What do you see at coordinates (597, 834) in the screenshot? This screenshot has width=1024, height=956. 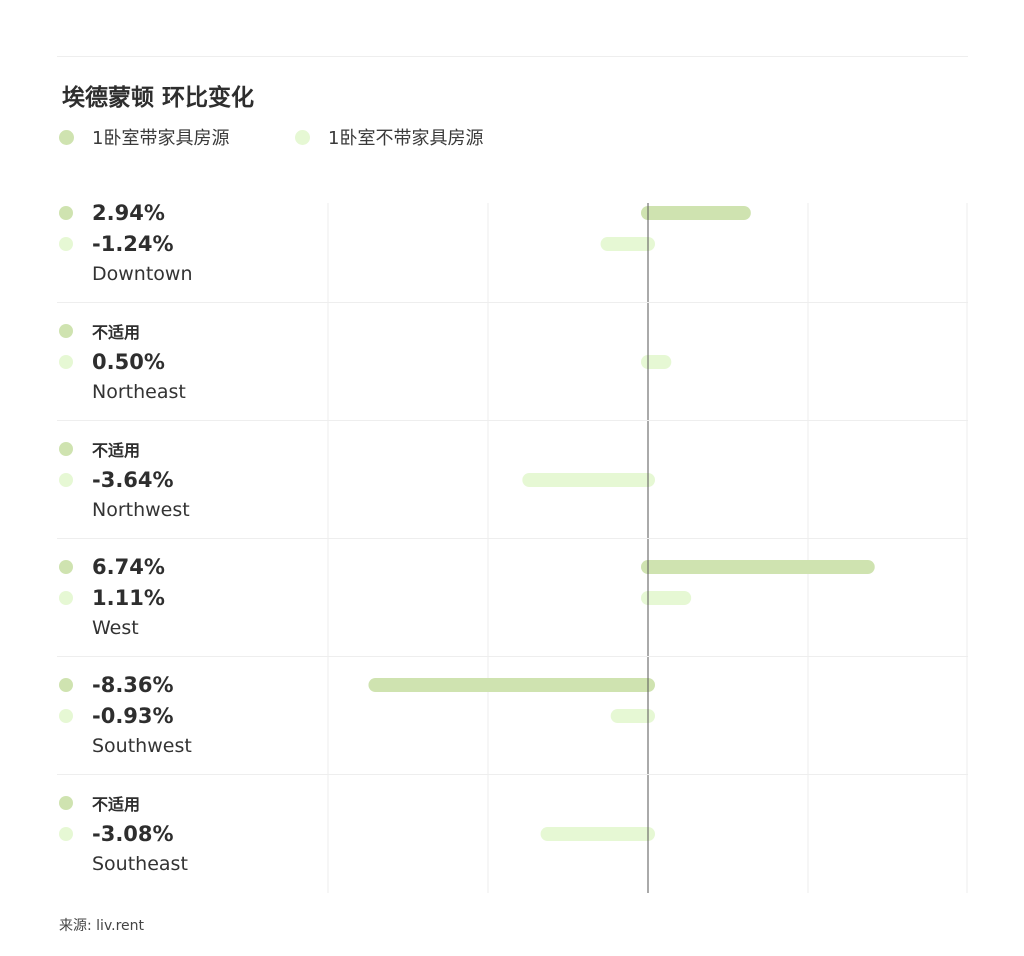 I see `bar-southeast-unfurnished` at bounding box center [597, 834].